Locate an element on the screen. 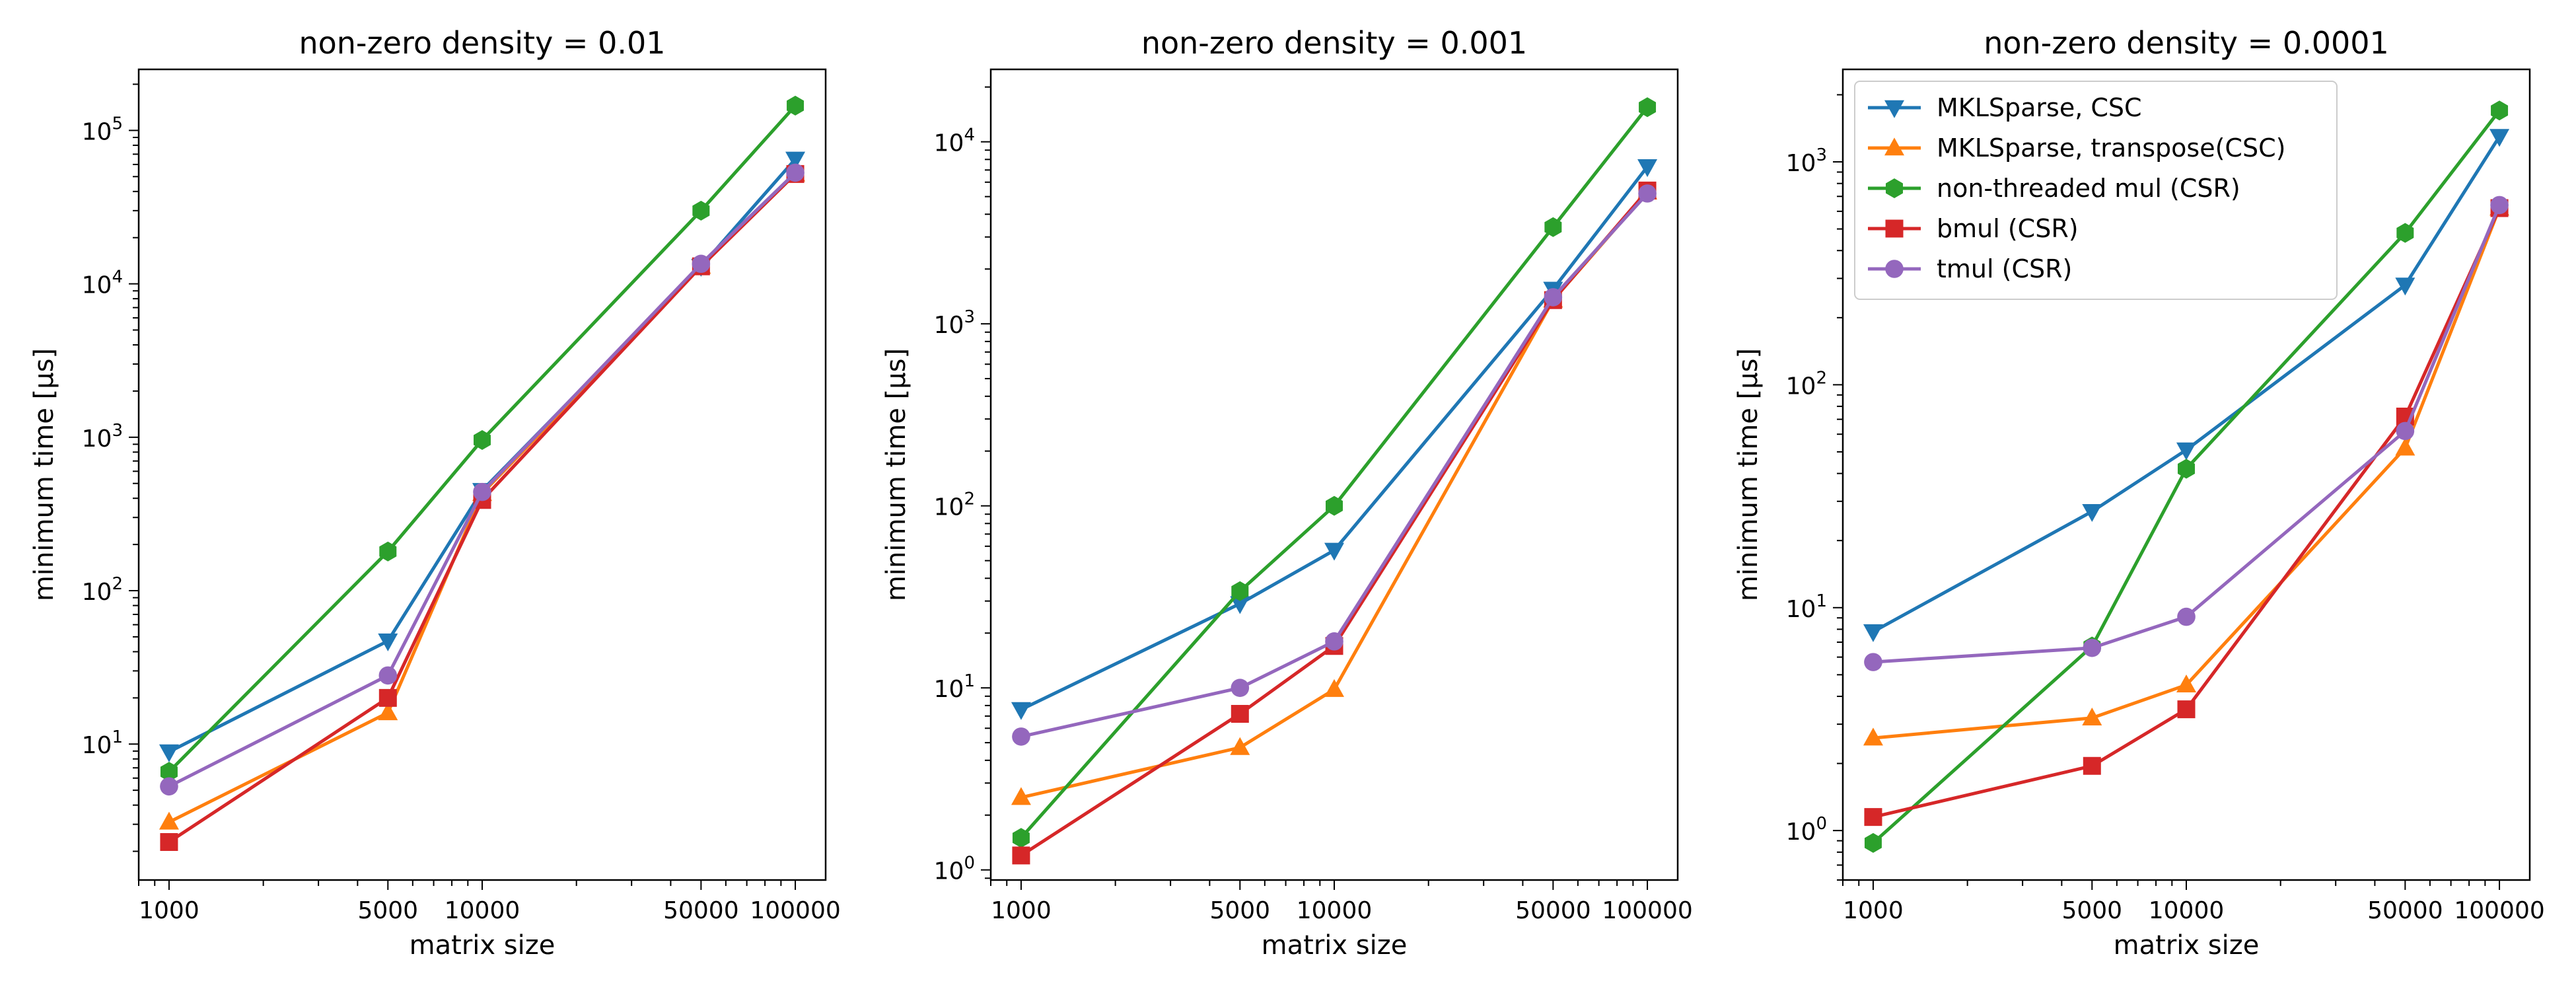  chart-title: non-zero density = 0.001 is located at coordinates (1334, 43).